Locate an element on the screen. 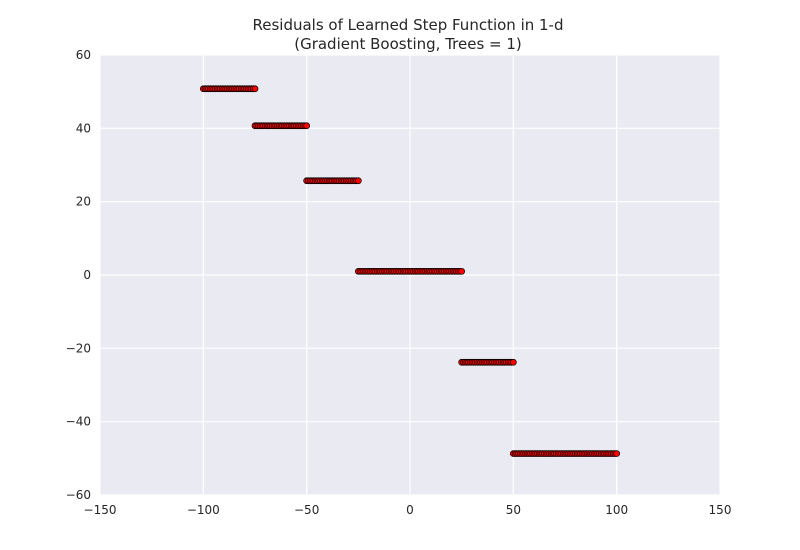 The image size is (800, 550). x-axis-ticks: −150 −100 −50 0 50 100 150 is located at coordinates (408, 510).